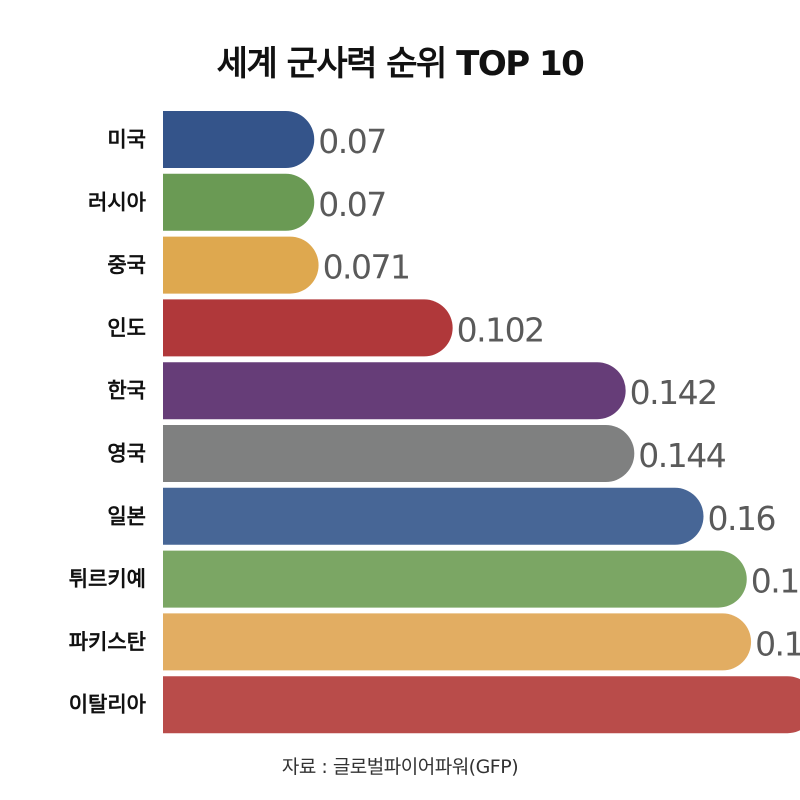 This screenshot has width=800, height=800. I want to click on chart-title: 세계 군사력 순위 TOP 10, so click(400, 64).